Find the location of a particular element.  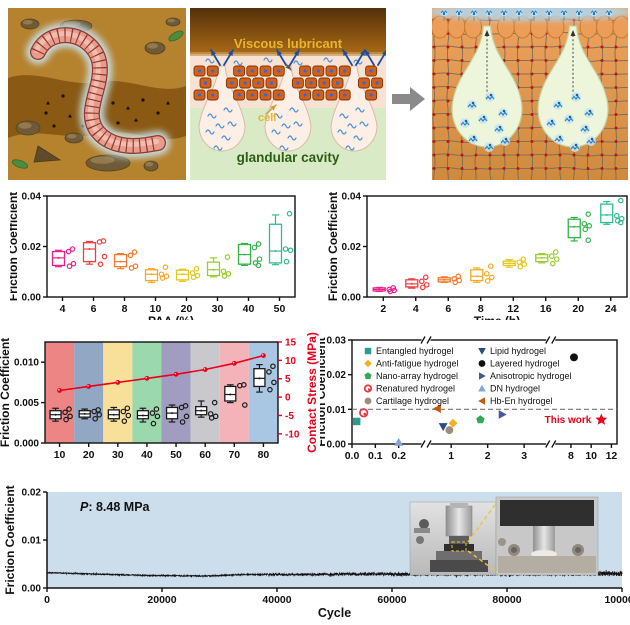

svg-text: -10 is located at coordinates (292, 434).